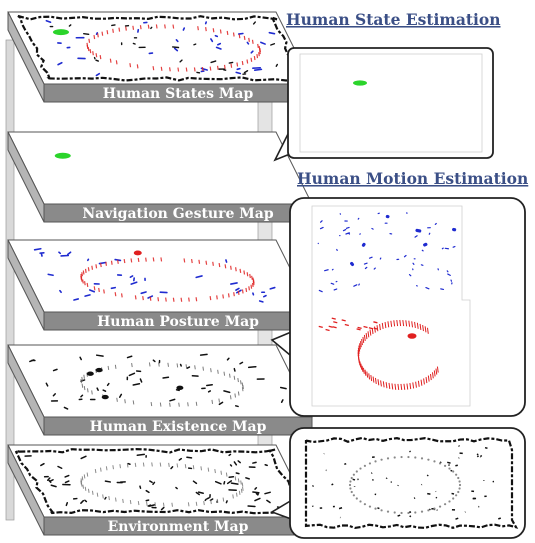 Image resolution: width=535 pixels, height=543 pixels. Describe the element at coordinates (412, 178) in the screenshot. I see `title-human-motion-estimation: Human Motion Estimation` at that location.